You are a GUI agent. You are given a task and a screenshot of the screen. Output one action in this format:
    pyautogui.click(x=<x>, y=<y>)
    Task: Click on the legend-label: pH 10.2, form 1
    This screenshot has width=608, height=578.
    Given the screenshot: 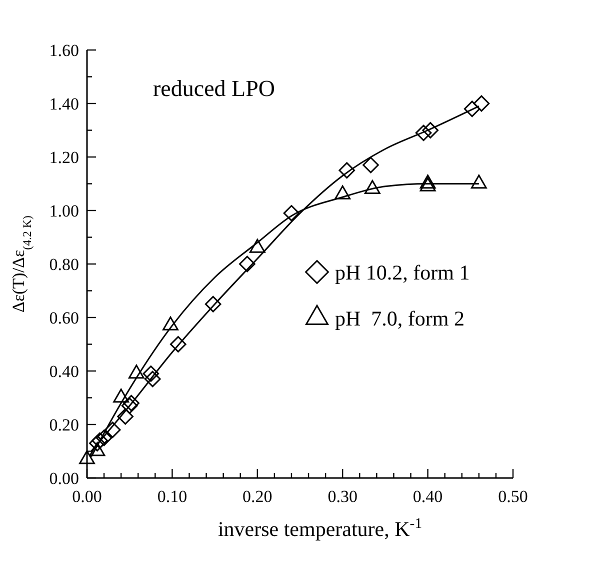 What is the action you would take?
    pyautogui.click(x=402, y=272)
    